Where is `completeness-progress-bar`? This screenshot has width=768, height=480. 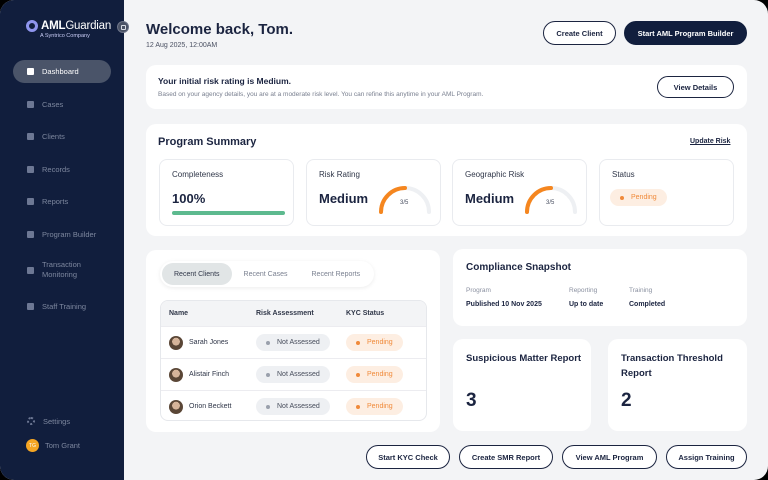 completeness-progress-bar is located at coordinates (228, 213).